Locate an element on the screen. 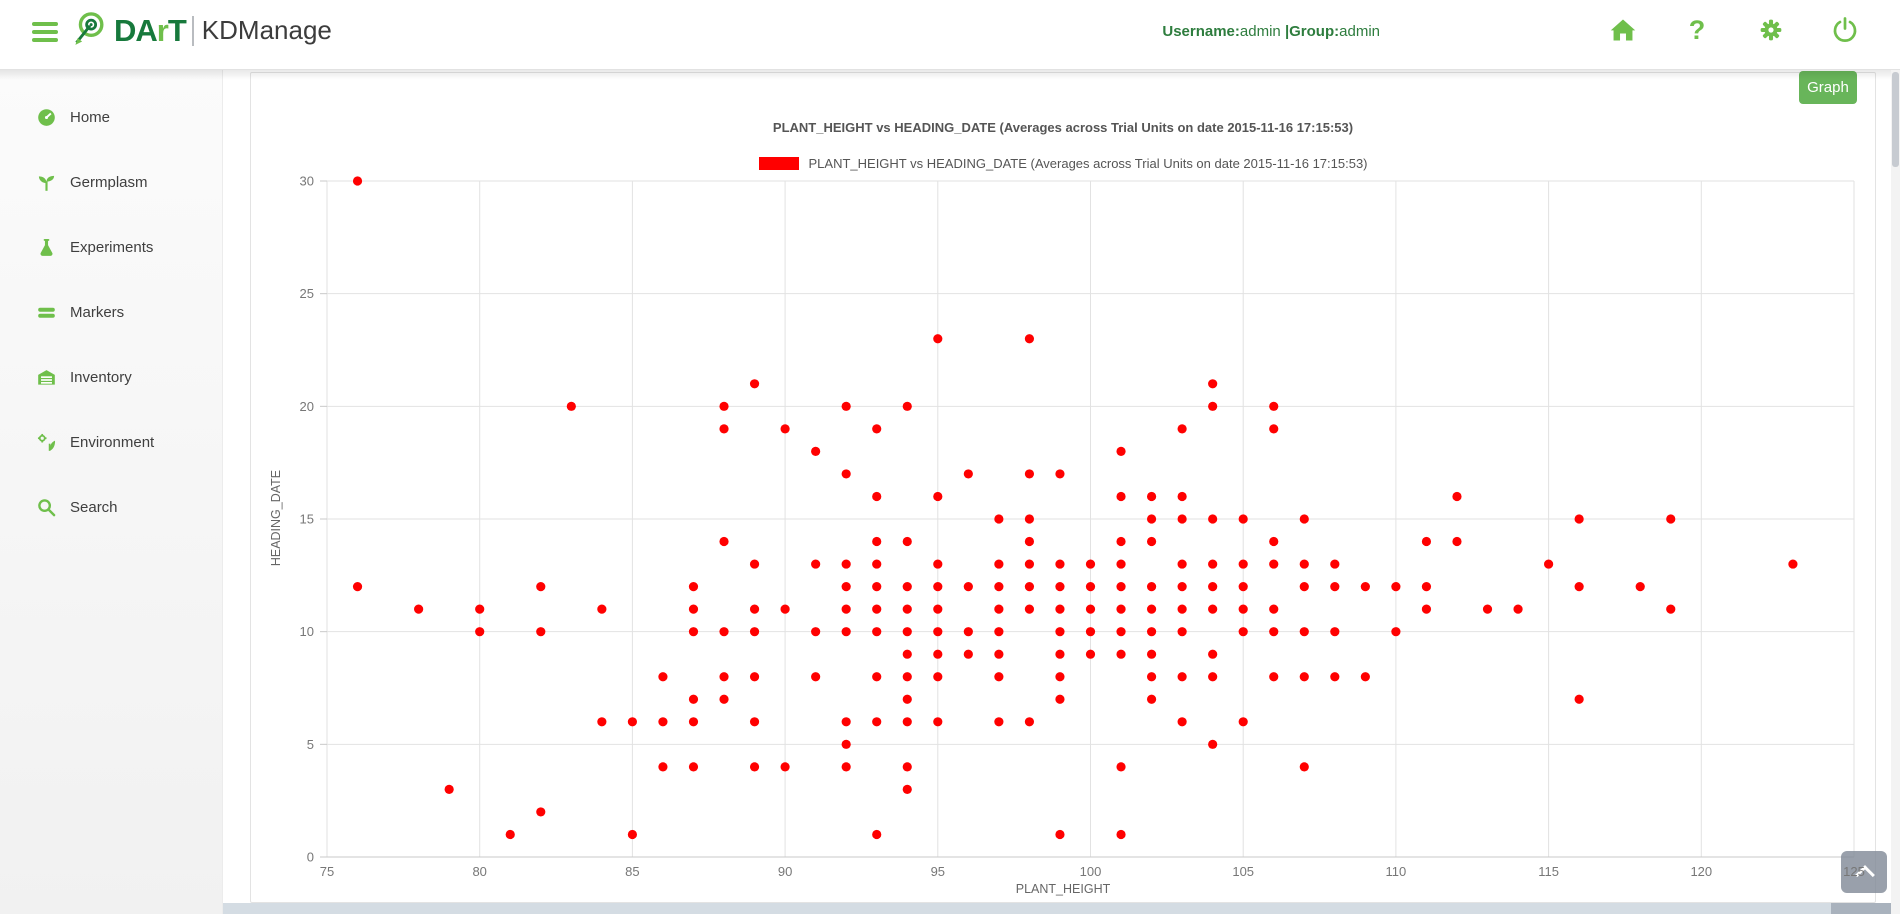 The width and height of the screenshot is (1900, 914). header-icon-group: ? is located at coordinates (1734, 30).